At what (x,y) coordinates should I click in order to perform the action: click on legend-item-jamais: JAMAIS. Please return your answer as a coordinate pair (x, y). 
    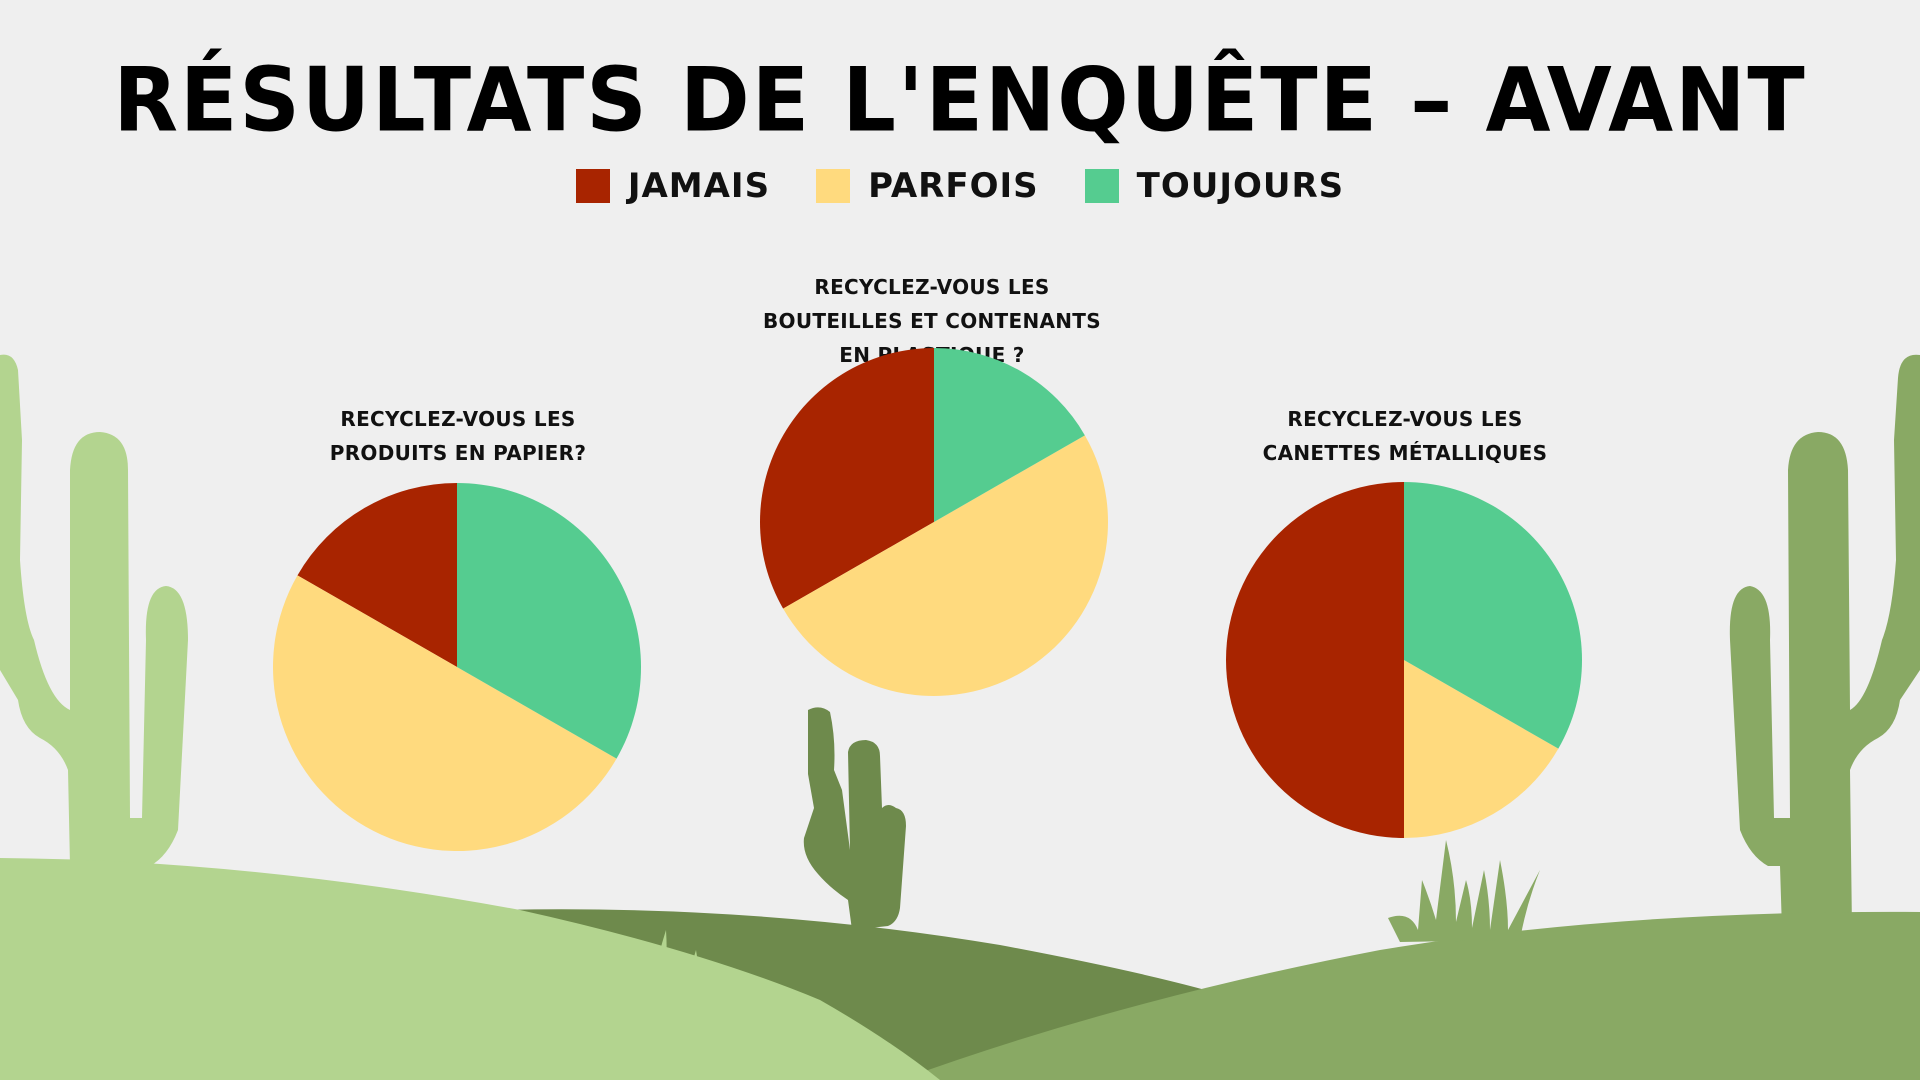
    Looking at the image, I should click on (673, 186).